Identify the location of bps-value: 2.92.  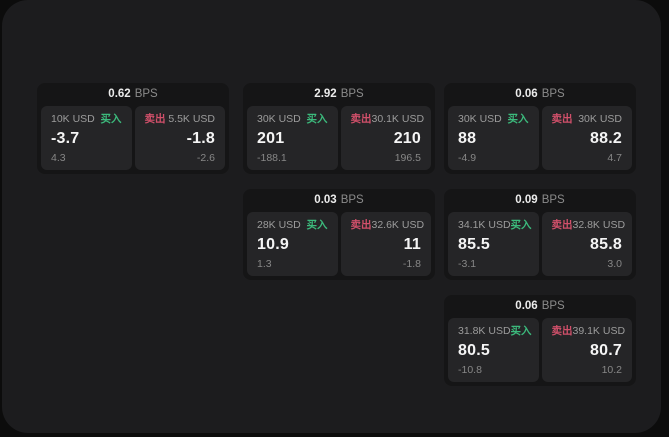
(325, 93).